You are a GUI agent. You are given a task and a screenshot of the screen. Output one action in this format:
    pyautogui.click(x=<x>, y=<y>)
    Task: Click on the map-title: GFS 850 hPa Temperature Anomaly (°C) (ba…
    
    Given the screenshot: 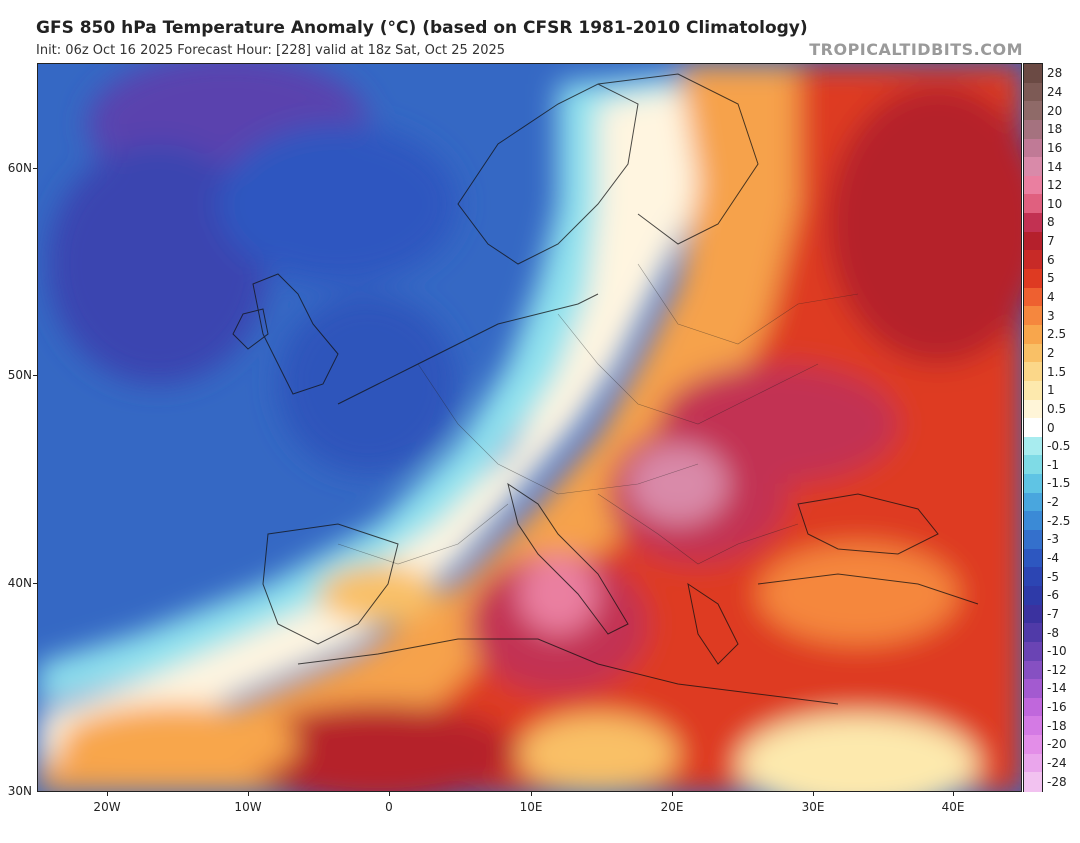 What is the action you would take?
    pyautogui.click(x=422, y=28)
    